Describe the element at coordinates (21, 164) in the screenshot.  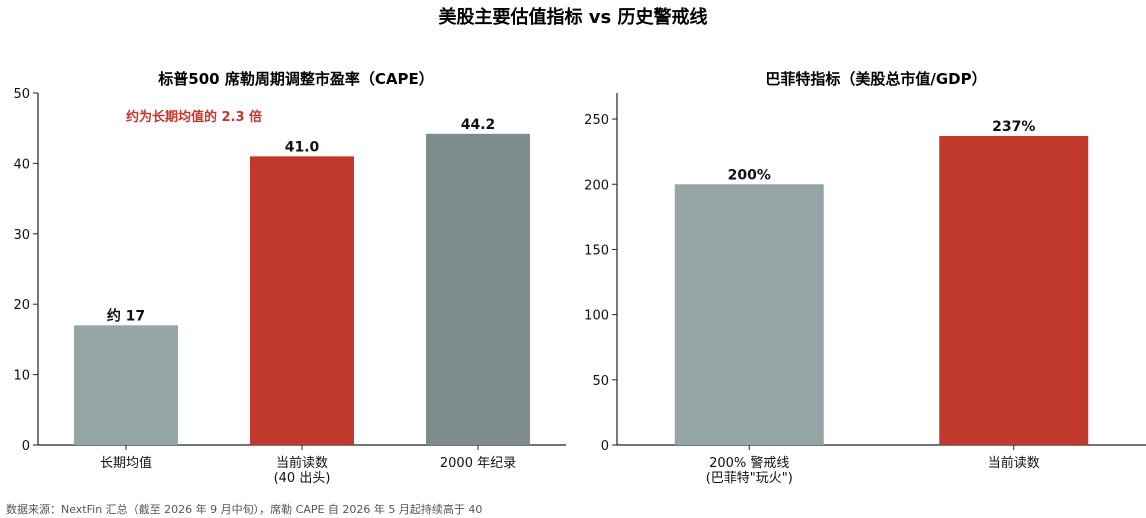
I see `cape-y-tick-label: 40` at that location.